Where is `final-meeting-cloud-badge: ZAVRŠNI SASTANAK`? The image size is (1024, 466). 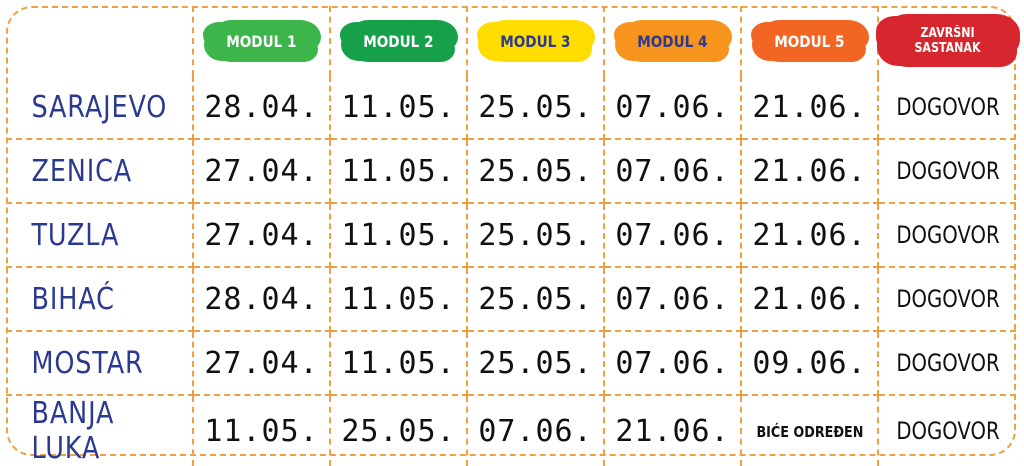 final-meeting-cloud-badge: ZAVRŠNI SASTANAK is located at coordinates (947, 41).